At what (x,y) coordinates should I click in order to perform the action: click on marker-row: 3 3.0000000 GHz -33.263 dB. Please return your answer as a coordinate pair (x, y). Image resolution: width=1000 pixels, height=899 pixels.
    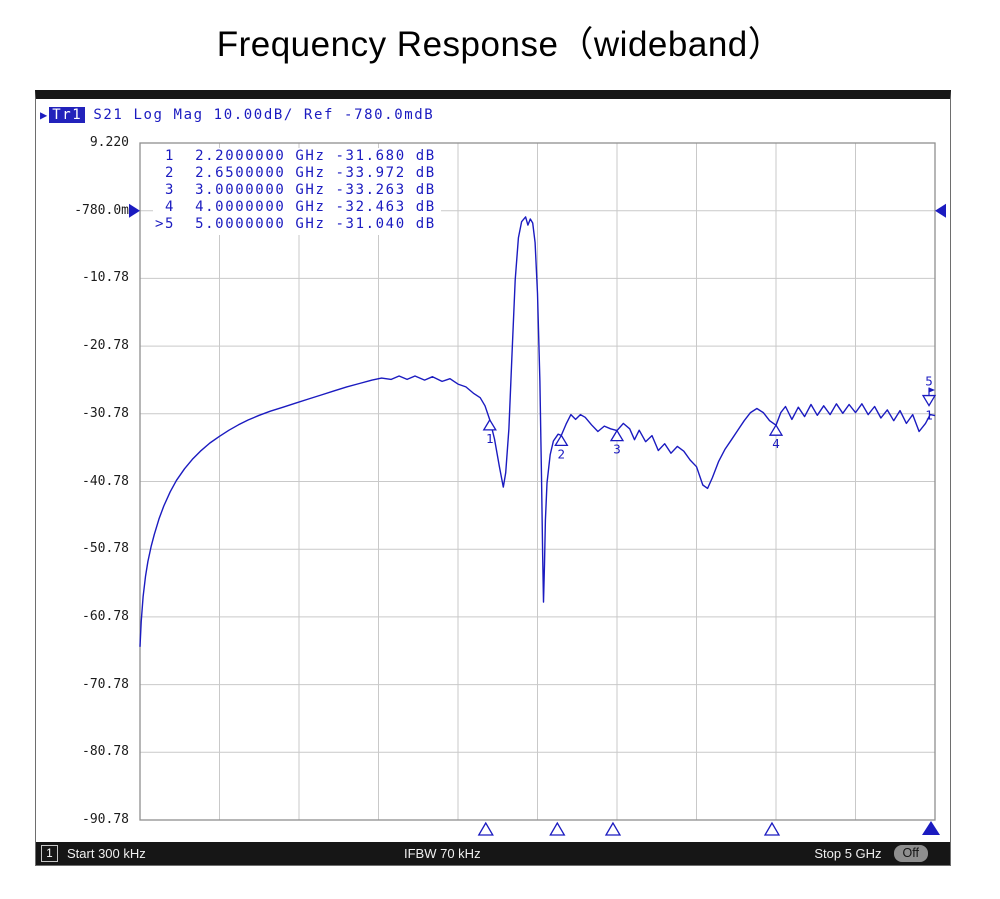
    Looking at the image, I should click on (295, 190).